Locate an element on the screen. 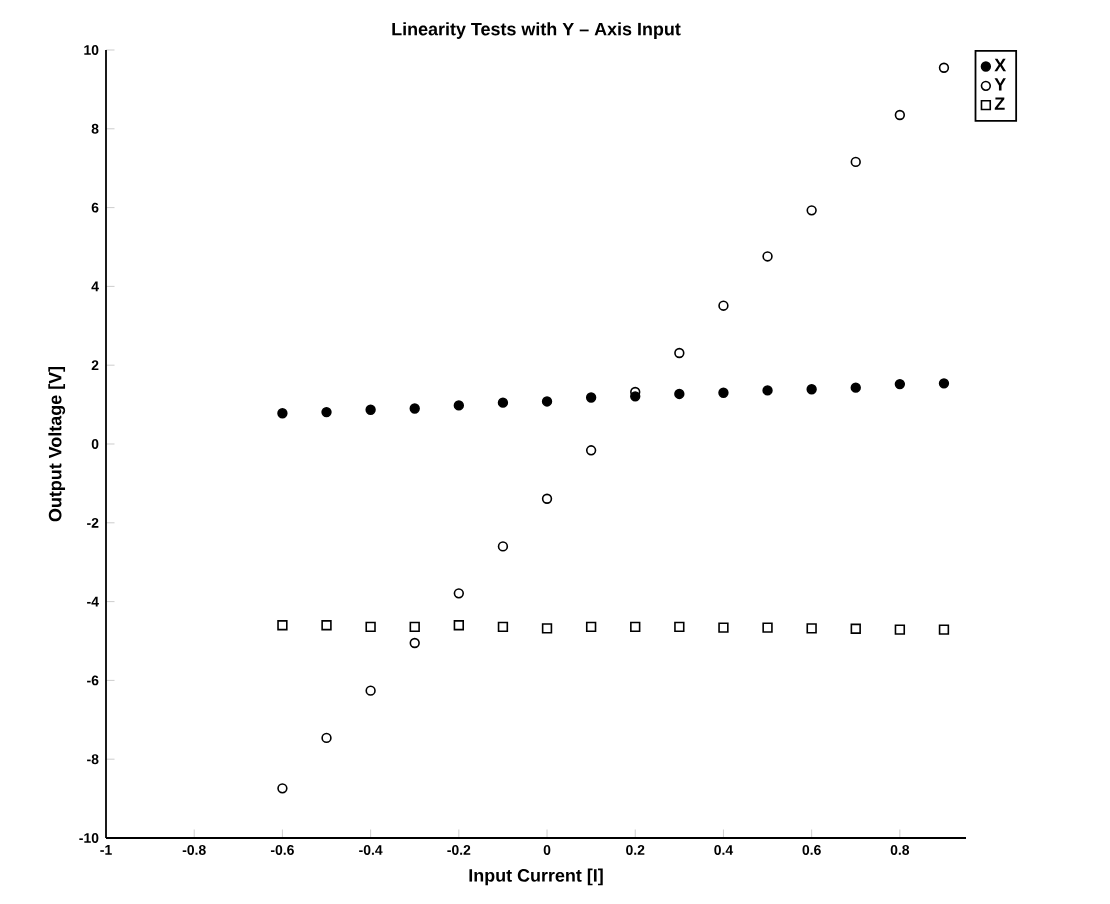 The image size is (1110, 904). legend-label: Y is located at coordinates (1000, 84).